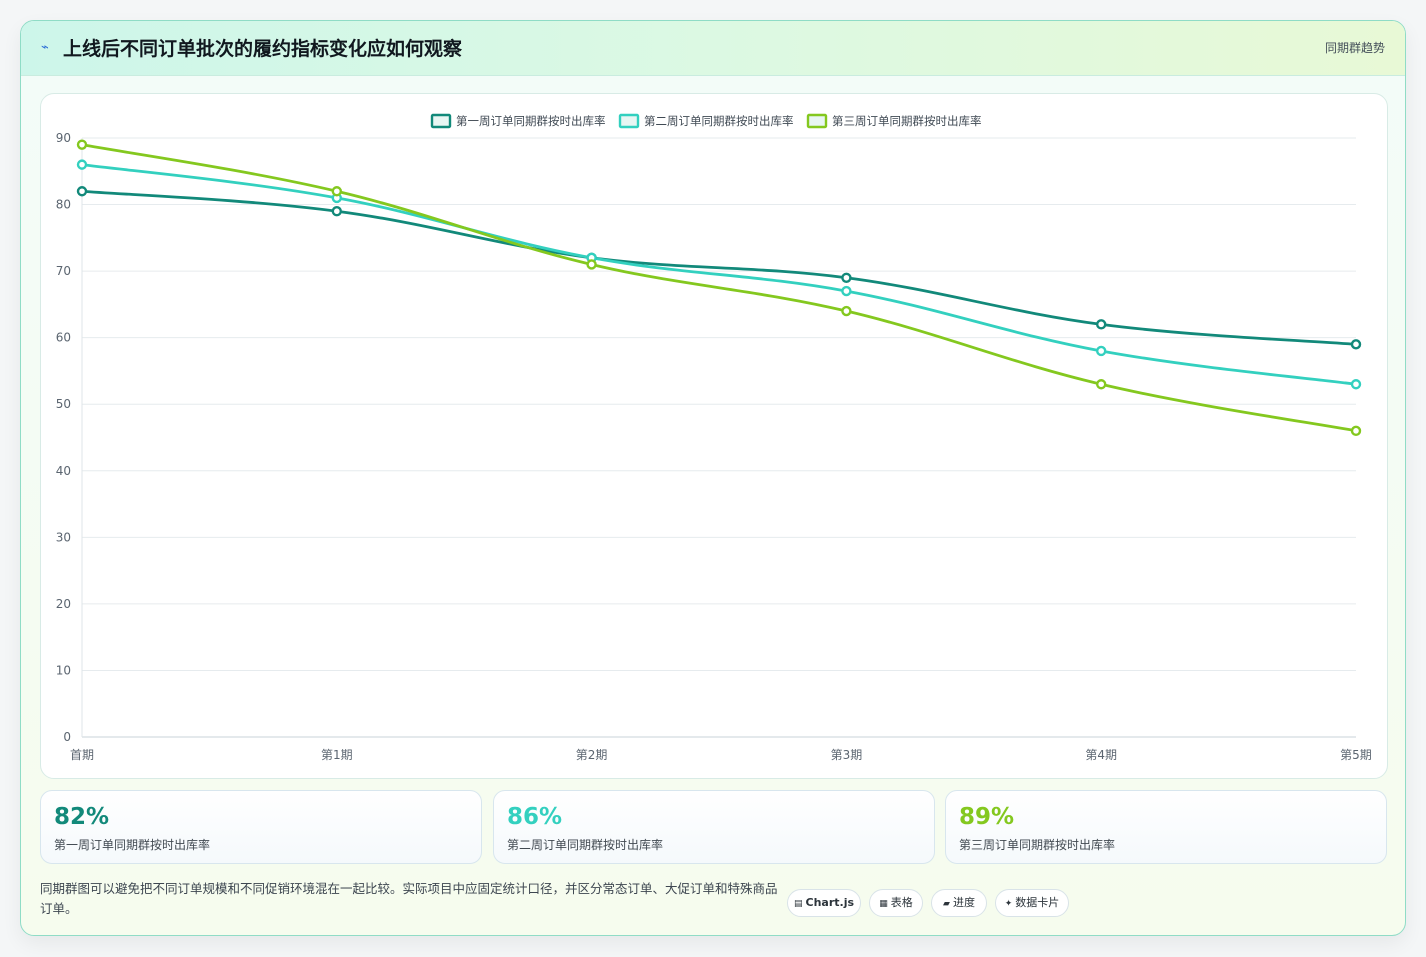 The image size is (1426, 957). I want to click on data-card-icon: ✦, so click(1008, 904).